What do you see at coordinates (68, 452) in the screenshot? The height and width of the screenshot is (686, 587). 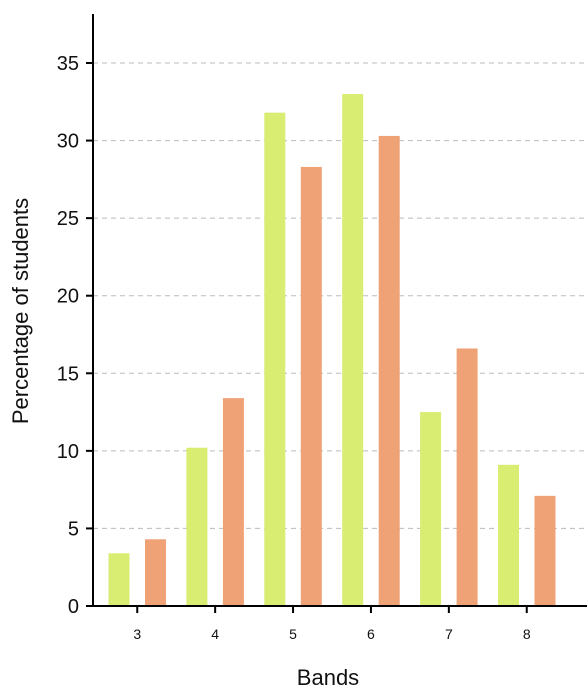 I see `y-tick-label: 10` at bounding box center [68, 452].